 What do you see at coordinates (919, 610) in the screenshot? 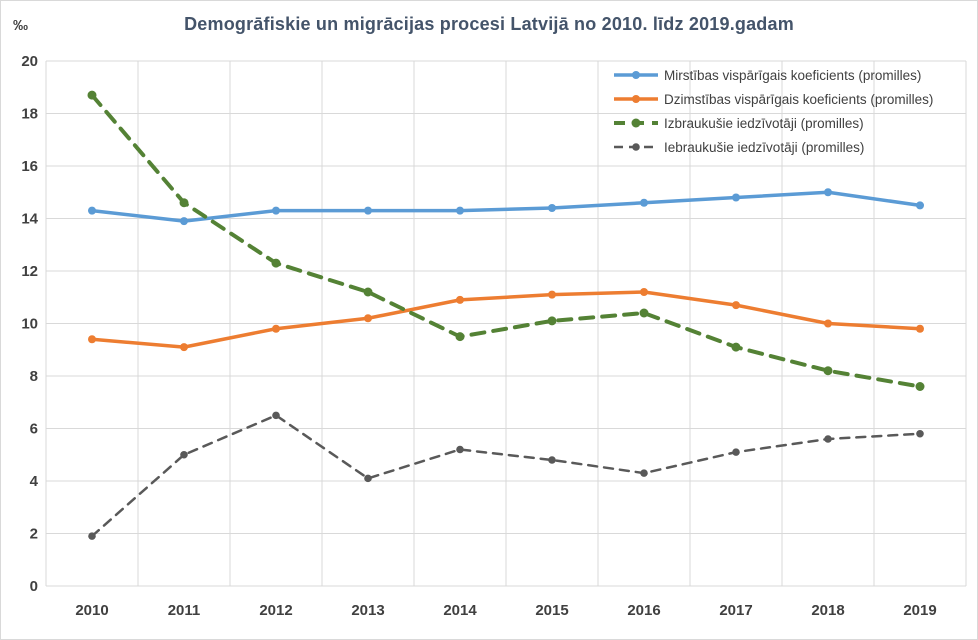
I see `x-tick-label: 2019` at bounding box center [919, 610].